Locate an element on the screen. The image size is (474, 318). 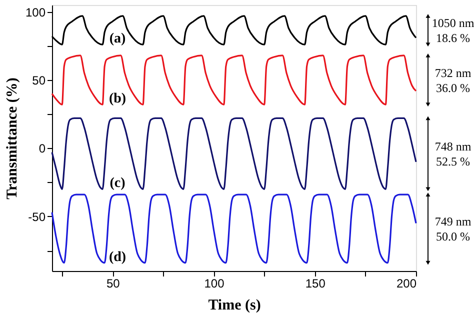
line-series is located at coordinates (234, 80).